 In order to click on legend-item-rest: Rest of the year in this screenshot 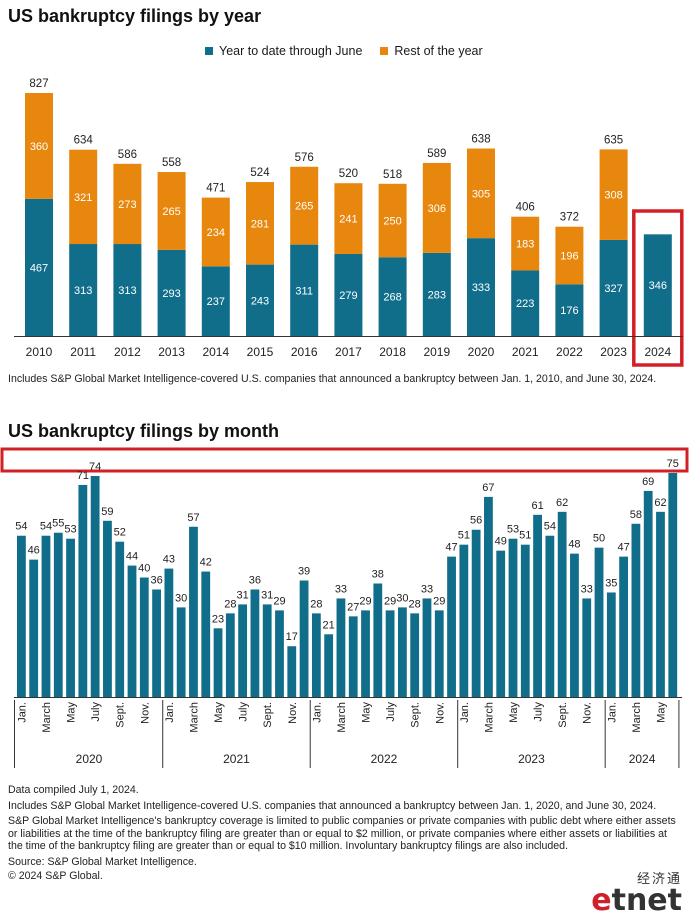, I will do `click(431, 51)`.